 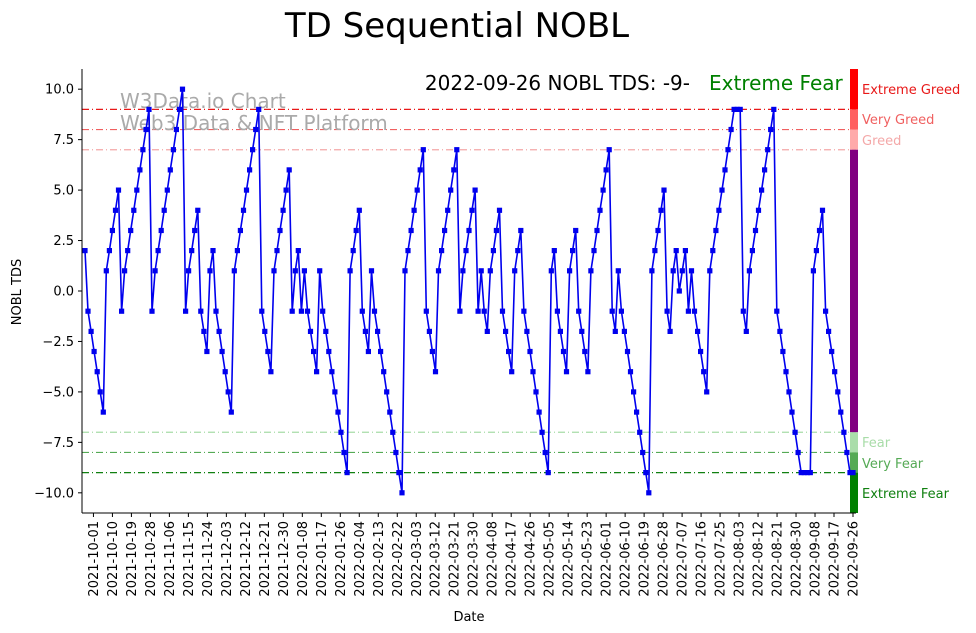 I want to click on x-tick-label: 2021-12-21, so click(x=265, y=559).